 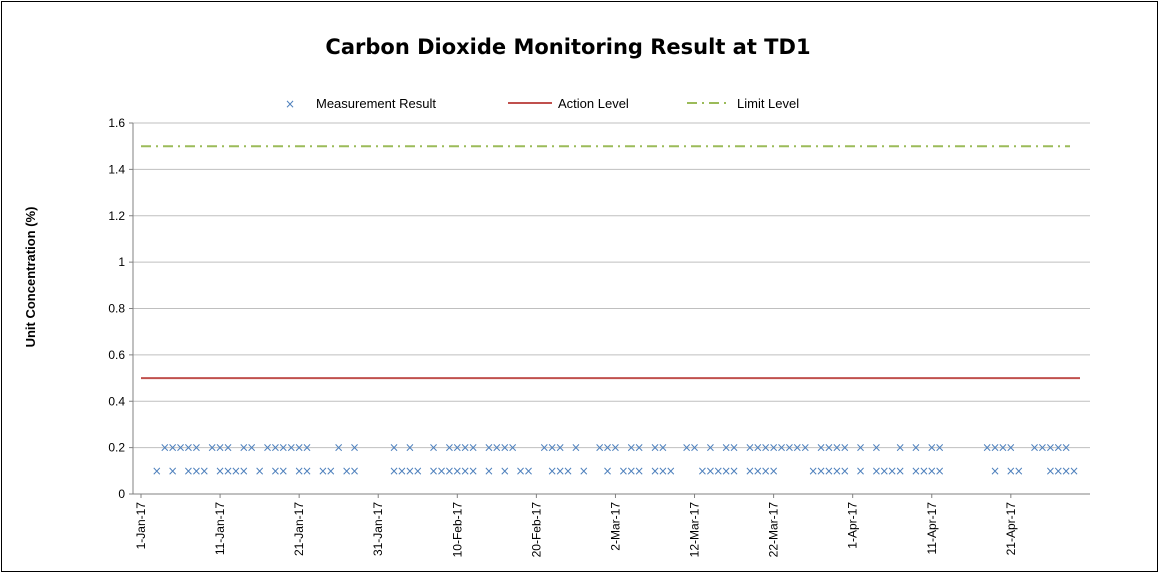 I want to click on x-tick-label: 11-Apr-17, so click(x=932, y=528).